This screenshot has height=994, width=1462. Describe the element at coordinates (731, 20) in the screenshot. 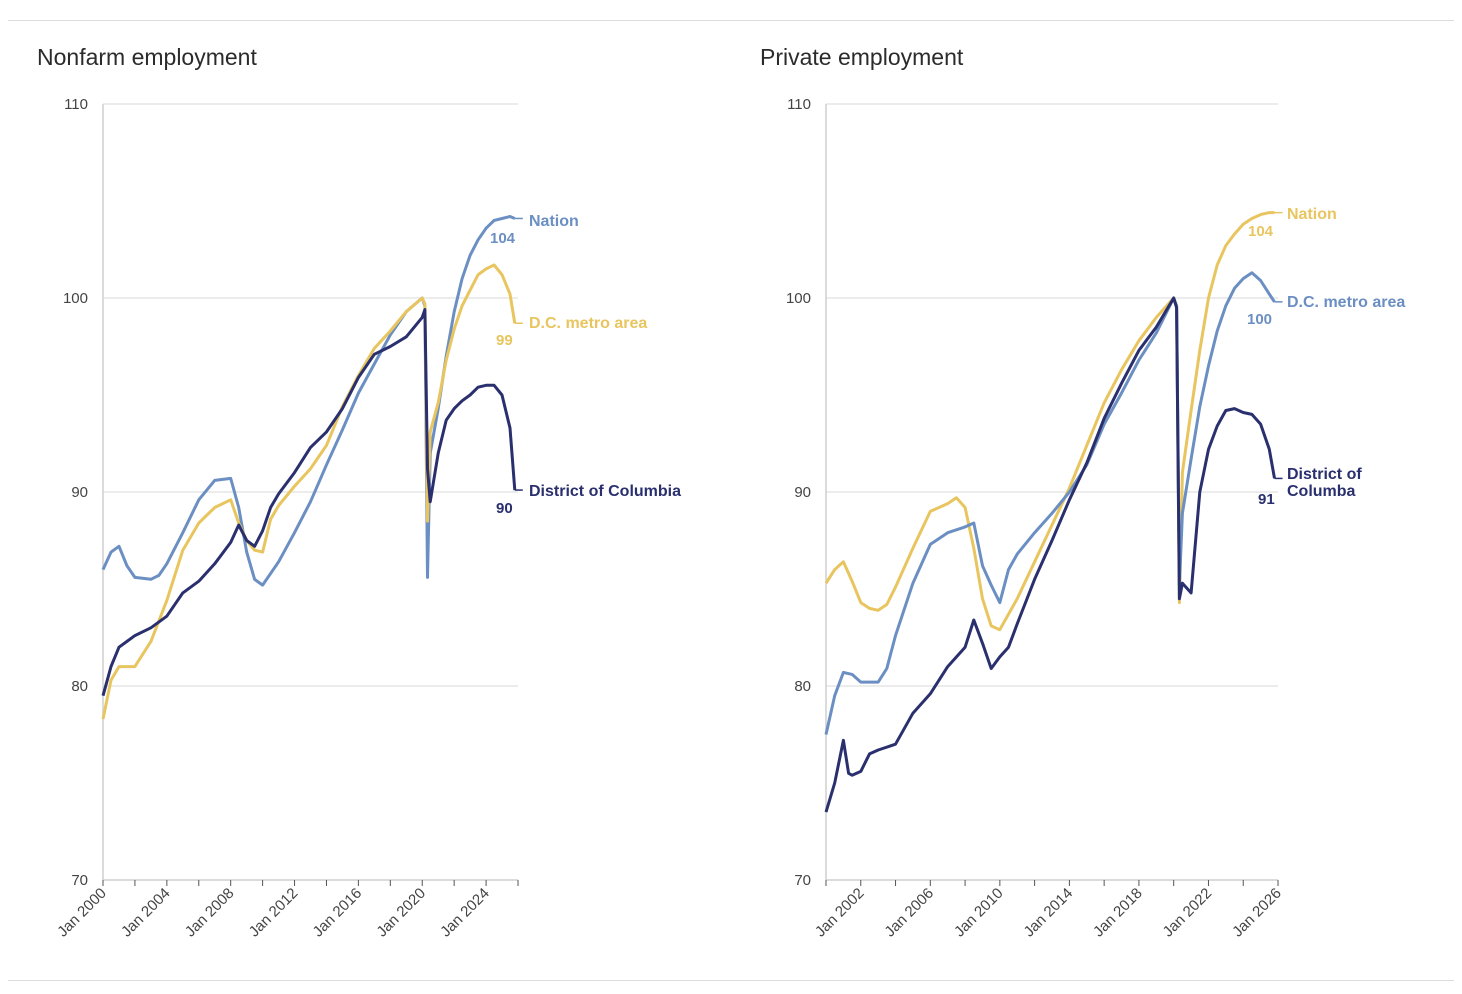

I see `top-divider` at that location.